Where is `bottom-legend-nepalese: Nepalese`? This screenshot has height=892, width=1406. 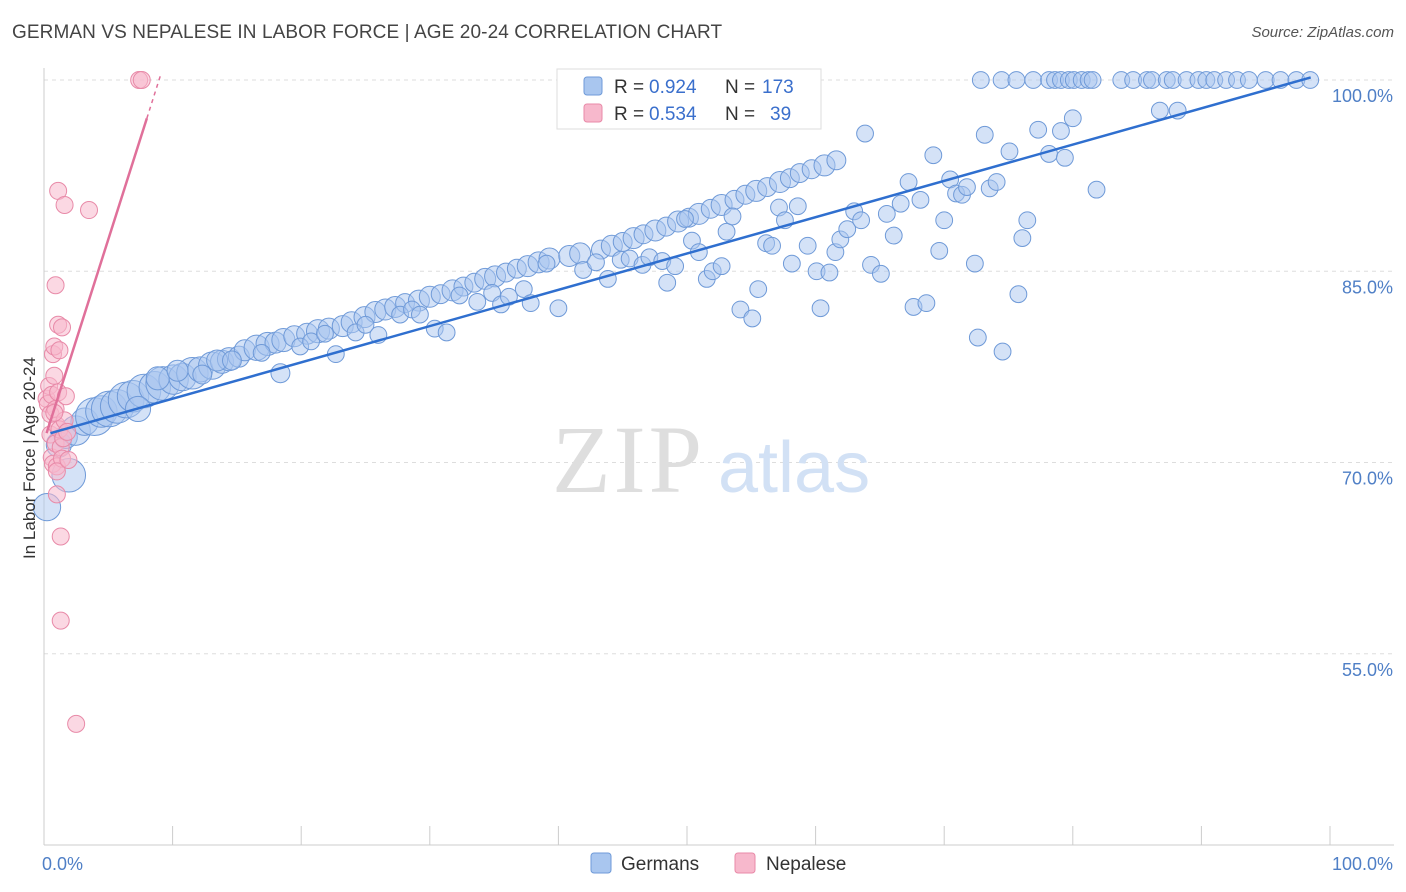 bottom-legend-nepalese: Nepalese is located at coordinates (806, 864).